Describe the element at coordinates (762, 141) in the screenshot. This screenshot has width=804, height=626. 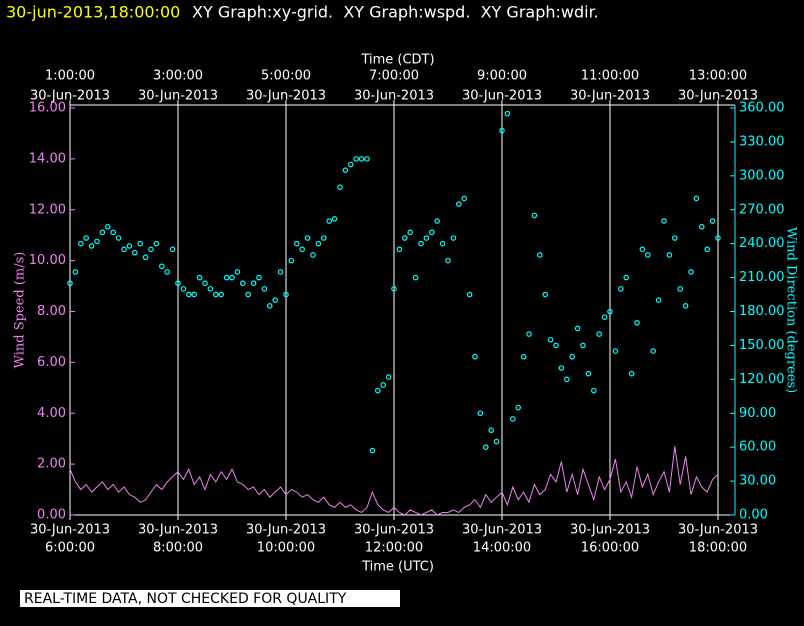
I see `y2-tick-label: 330.00` at that location.